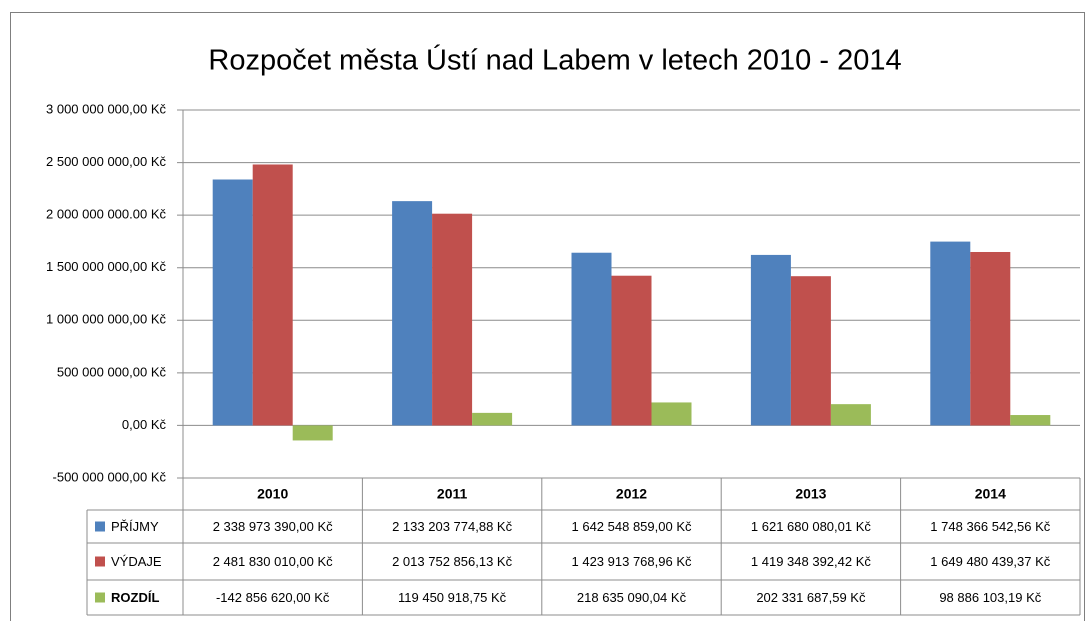 The width and height of the screenshot is (1090, 621). I want to click on value-label: 1 642 548 859,00 Kč, so click(632, 526).